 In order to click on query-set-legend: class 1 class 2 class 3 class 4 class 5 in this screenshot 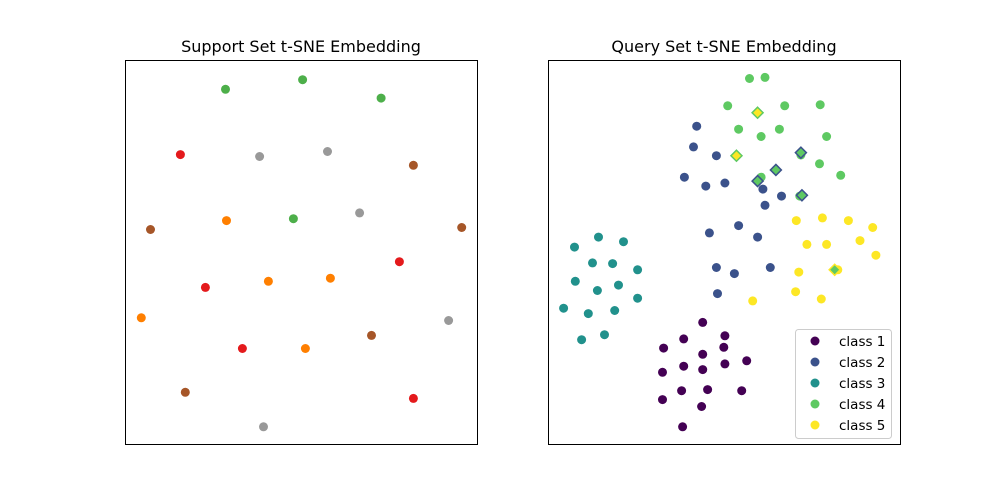, I will do `click(843, 384)`.